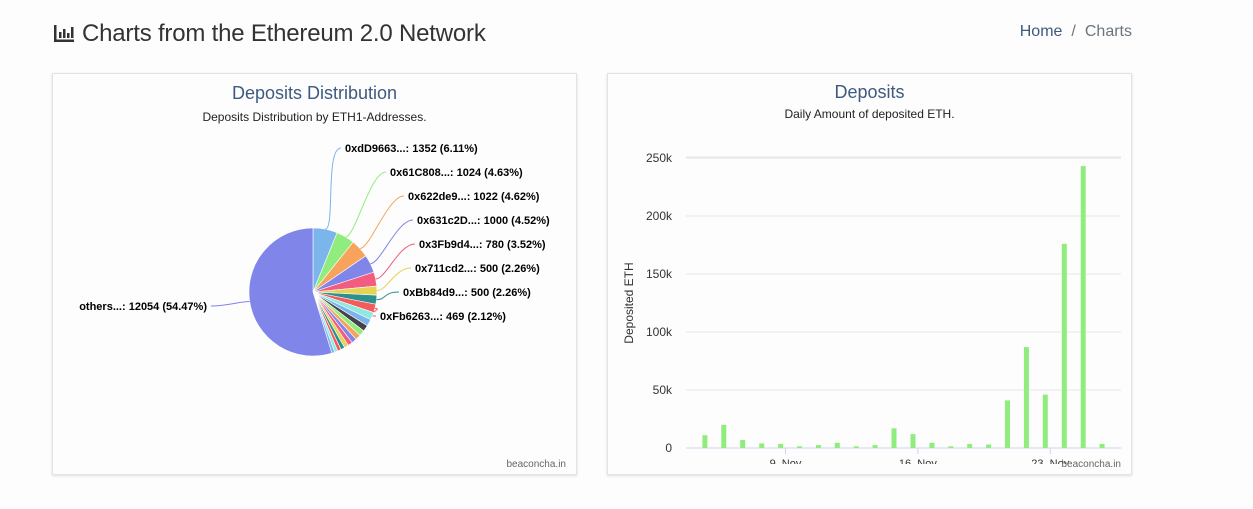 This screenshot has width=1253, height=509. I want to click on pie-label: 0xBb84d9...: 500 (2.26%), so click(467, 293).